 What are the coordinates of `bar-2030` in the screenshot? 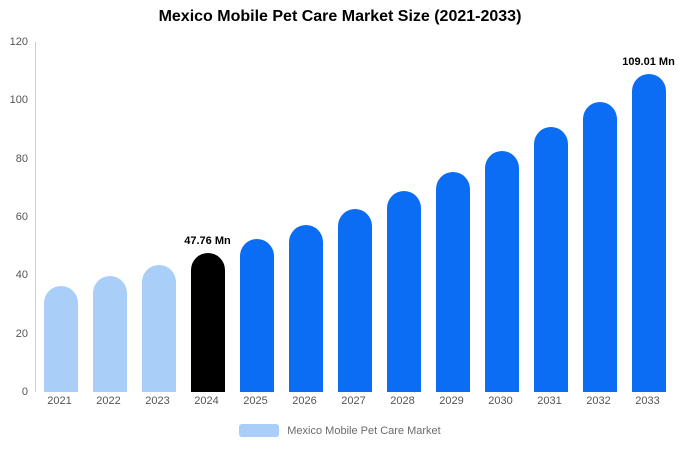 It's located at (501, 271).